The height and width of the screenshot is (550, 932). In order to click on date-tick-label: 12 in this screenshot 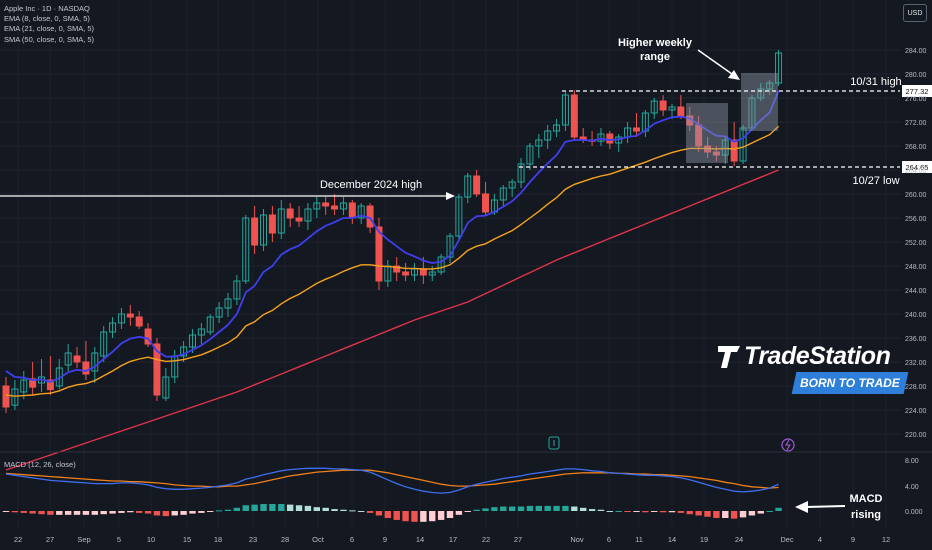, I will do `click(886, 539)`.